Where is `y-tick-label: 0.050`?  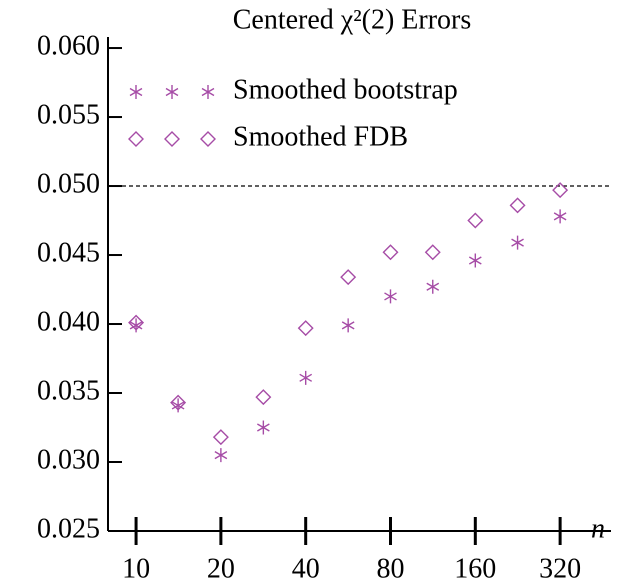
y-tick-label: 0.050 is located at coordinates (68, 183).